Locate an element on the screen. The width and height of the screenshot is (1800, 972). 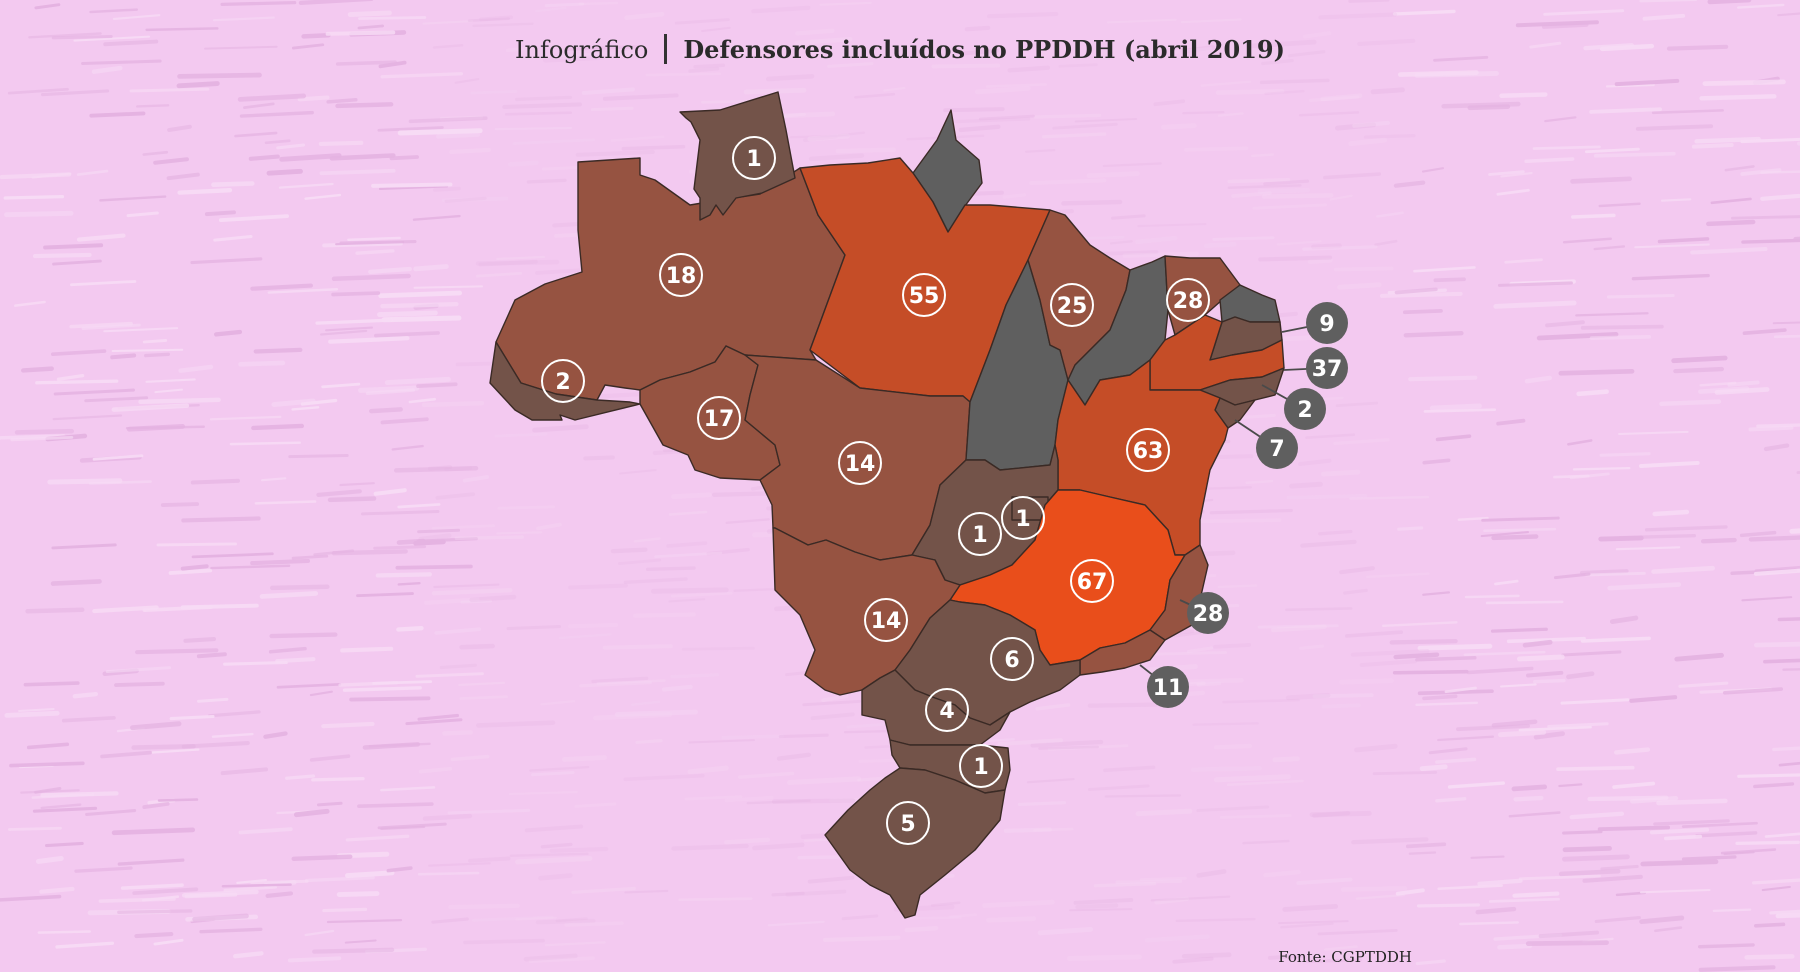
value-bubble-PE: 37 is located at coordinates (1327, 368).